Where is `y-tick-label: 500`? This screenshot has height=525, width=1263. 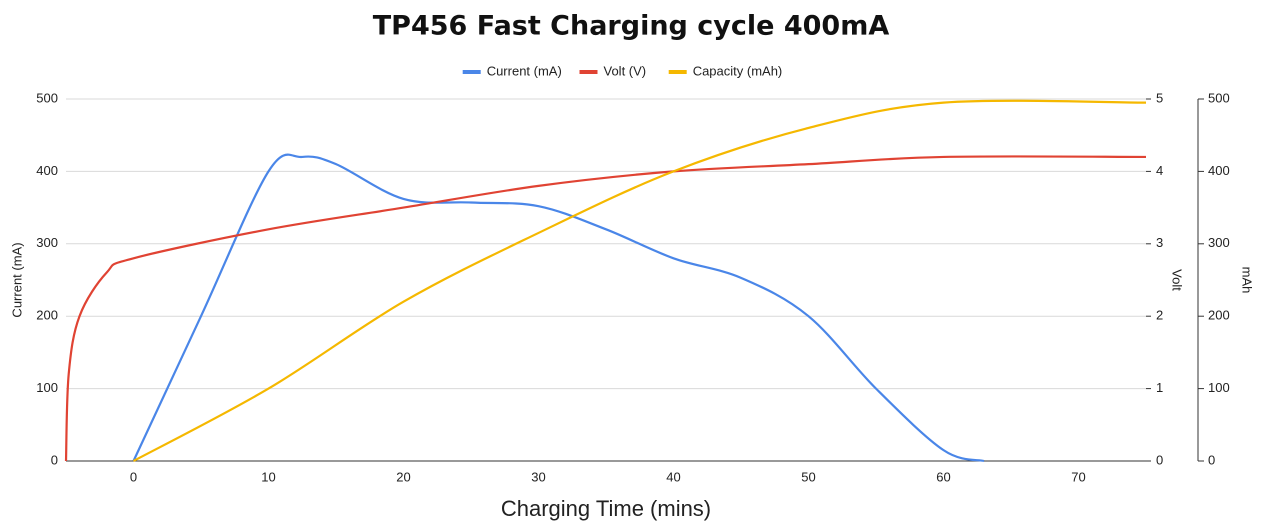 y-tick-label: 500 is located at coordinates (47, 97).